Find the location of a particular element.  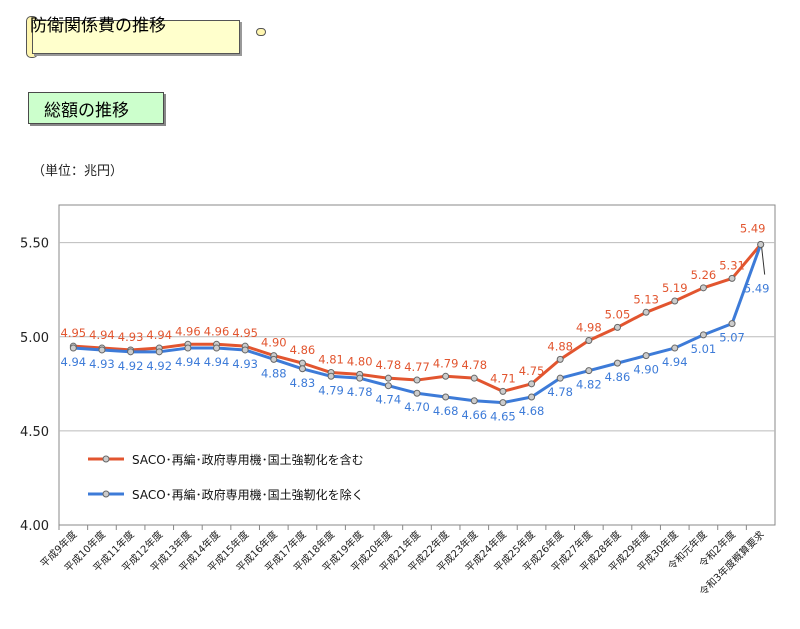

data-label-s1: 4.98 is located at coordinates (589, 328).